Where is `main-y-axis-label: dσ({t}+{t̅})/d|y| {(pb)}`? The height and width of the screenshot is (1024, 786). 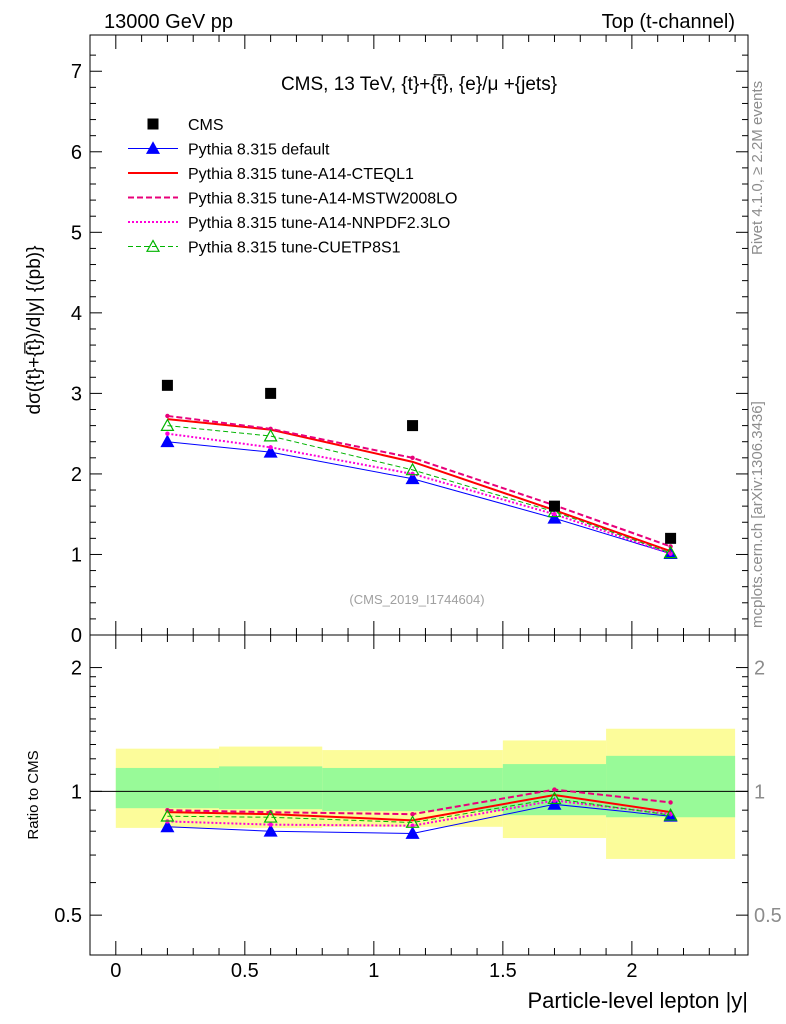
main-y-axis-label: dσ({t}+{t̅})/d|y| {(pb)} is located at coordinates (34, 330).